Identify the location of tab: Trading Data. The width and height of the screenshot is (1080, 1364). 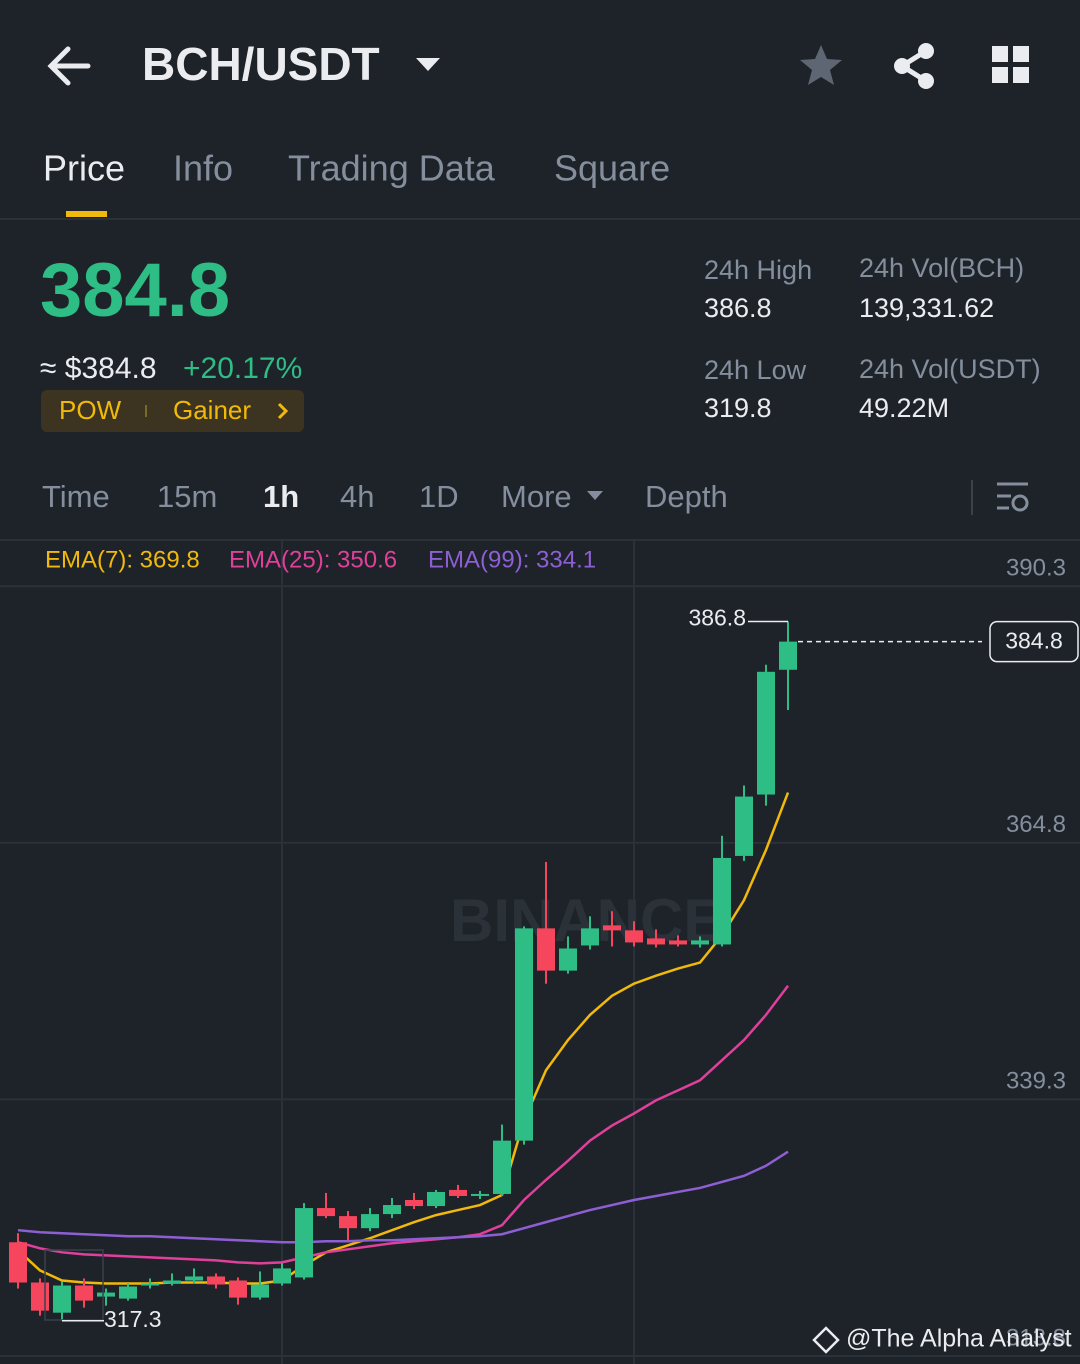
(392, 168).